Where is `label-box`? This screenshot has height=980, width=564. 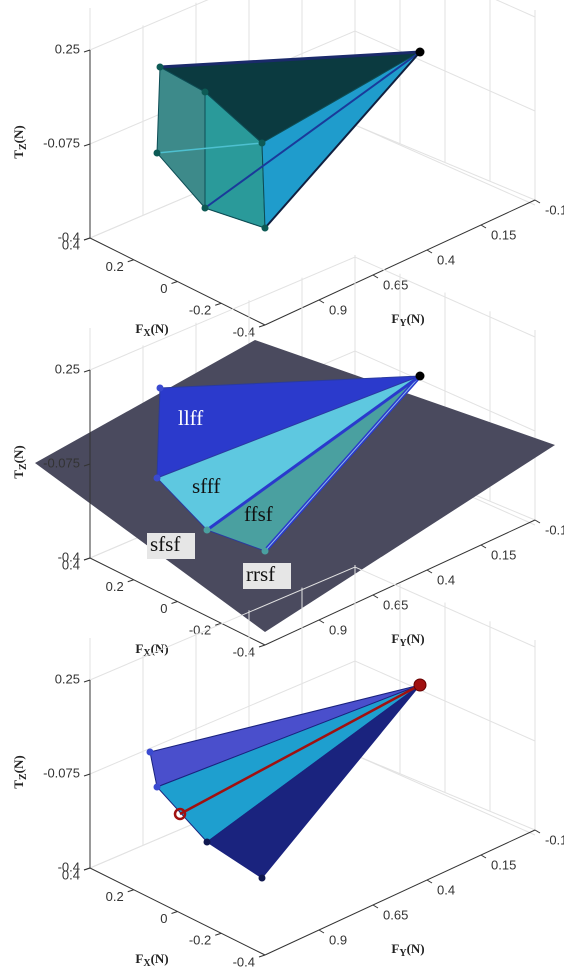
label-box is located at coordinates (171, 546).